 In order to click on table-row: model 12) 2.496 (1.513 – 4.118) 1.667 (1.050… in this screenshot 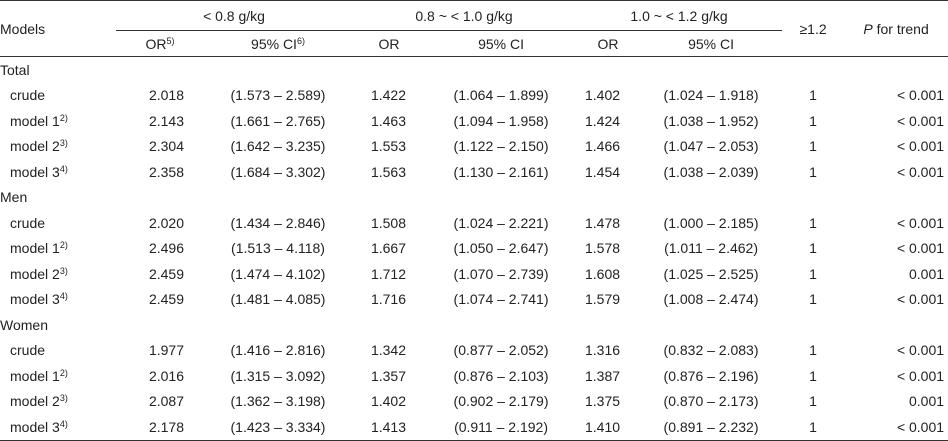, I will do `click(474, 249)`.